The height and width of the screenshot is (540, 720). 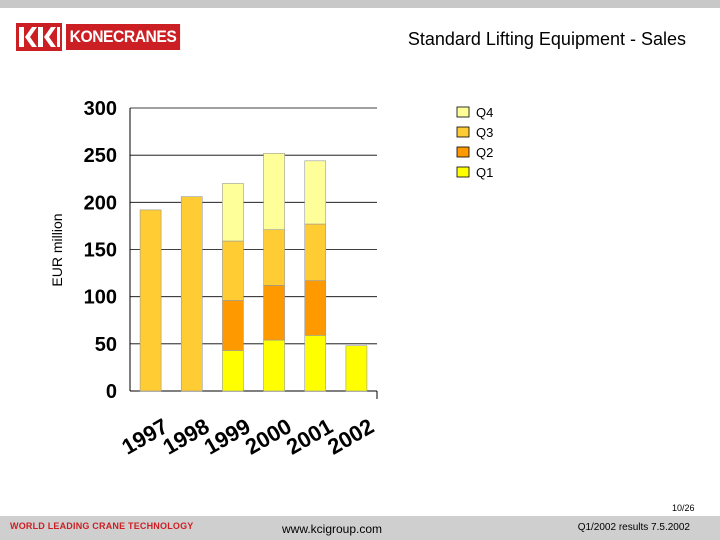 What do you see at coordinates (350, 436) in the screenshot?
I see `x-tick-label: 2002` at bounding box center [350, 436].